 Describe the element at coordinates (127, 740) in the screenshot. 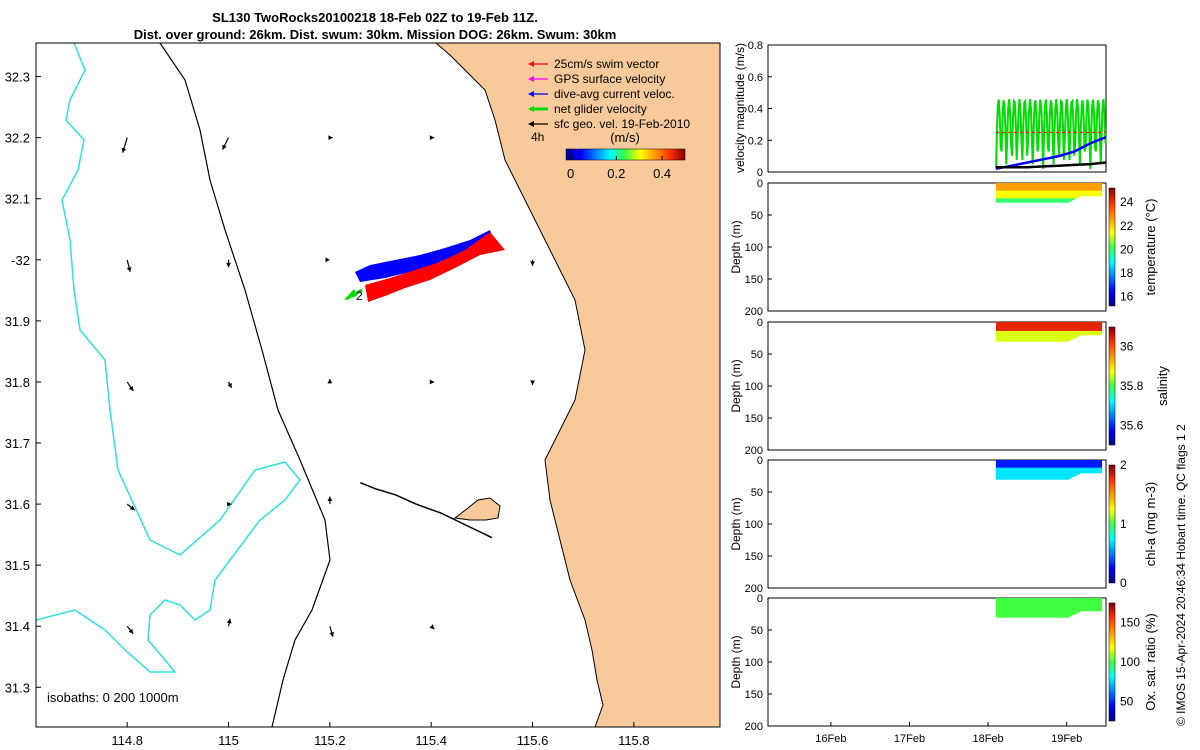

I see `map-x-tick-label: 114.8` at that location.